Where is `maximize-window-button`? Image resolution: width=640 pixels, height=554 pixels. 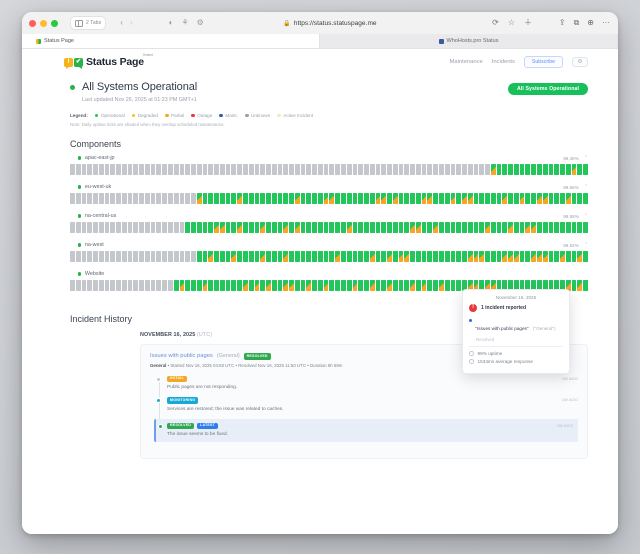 maximize-window-button is located at coordinates (54, 23).